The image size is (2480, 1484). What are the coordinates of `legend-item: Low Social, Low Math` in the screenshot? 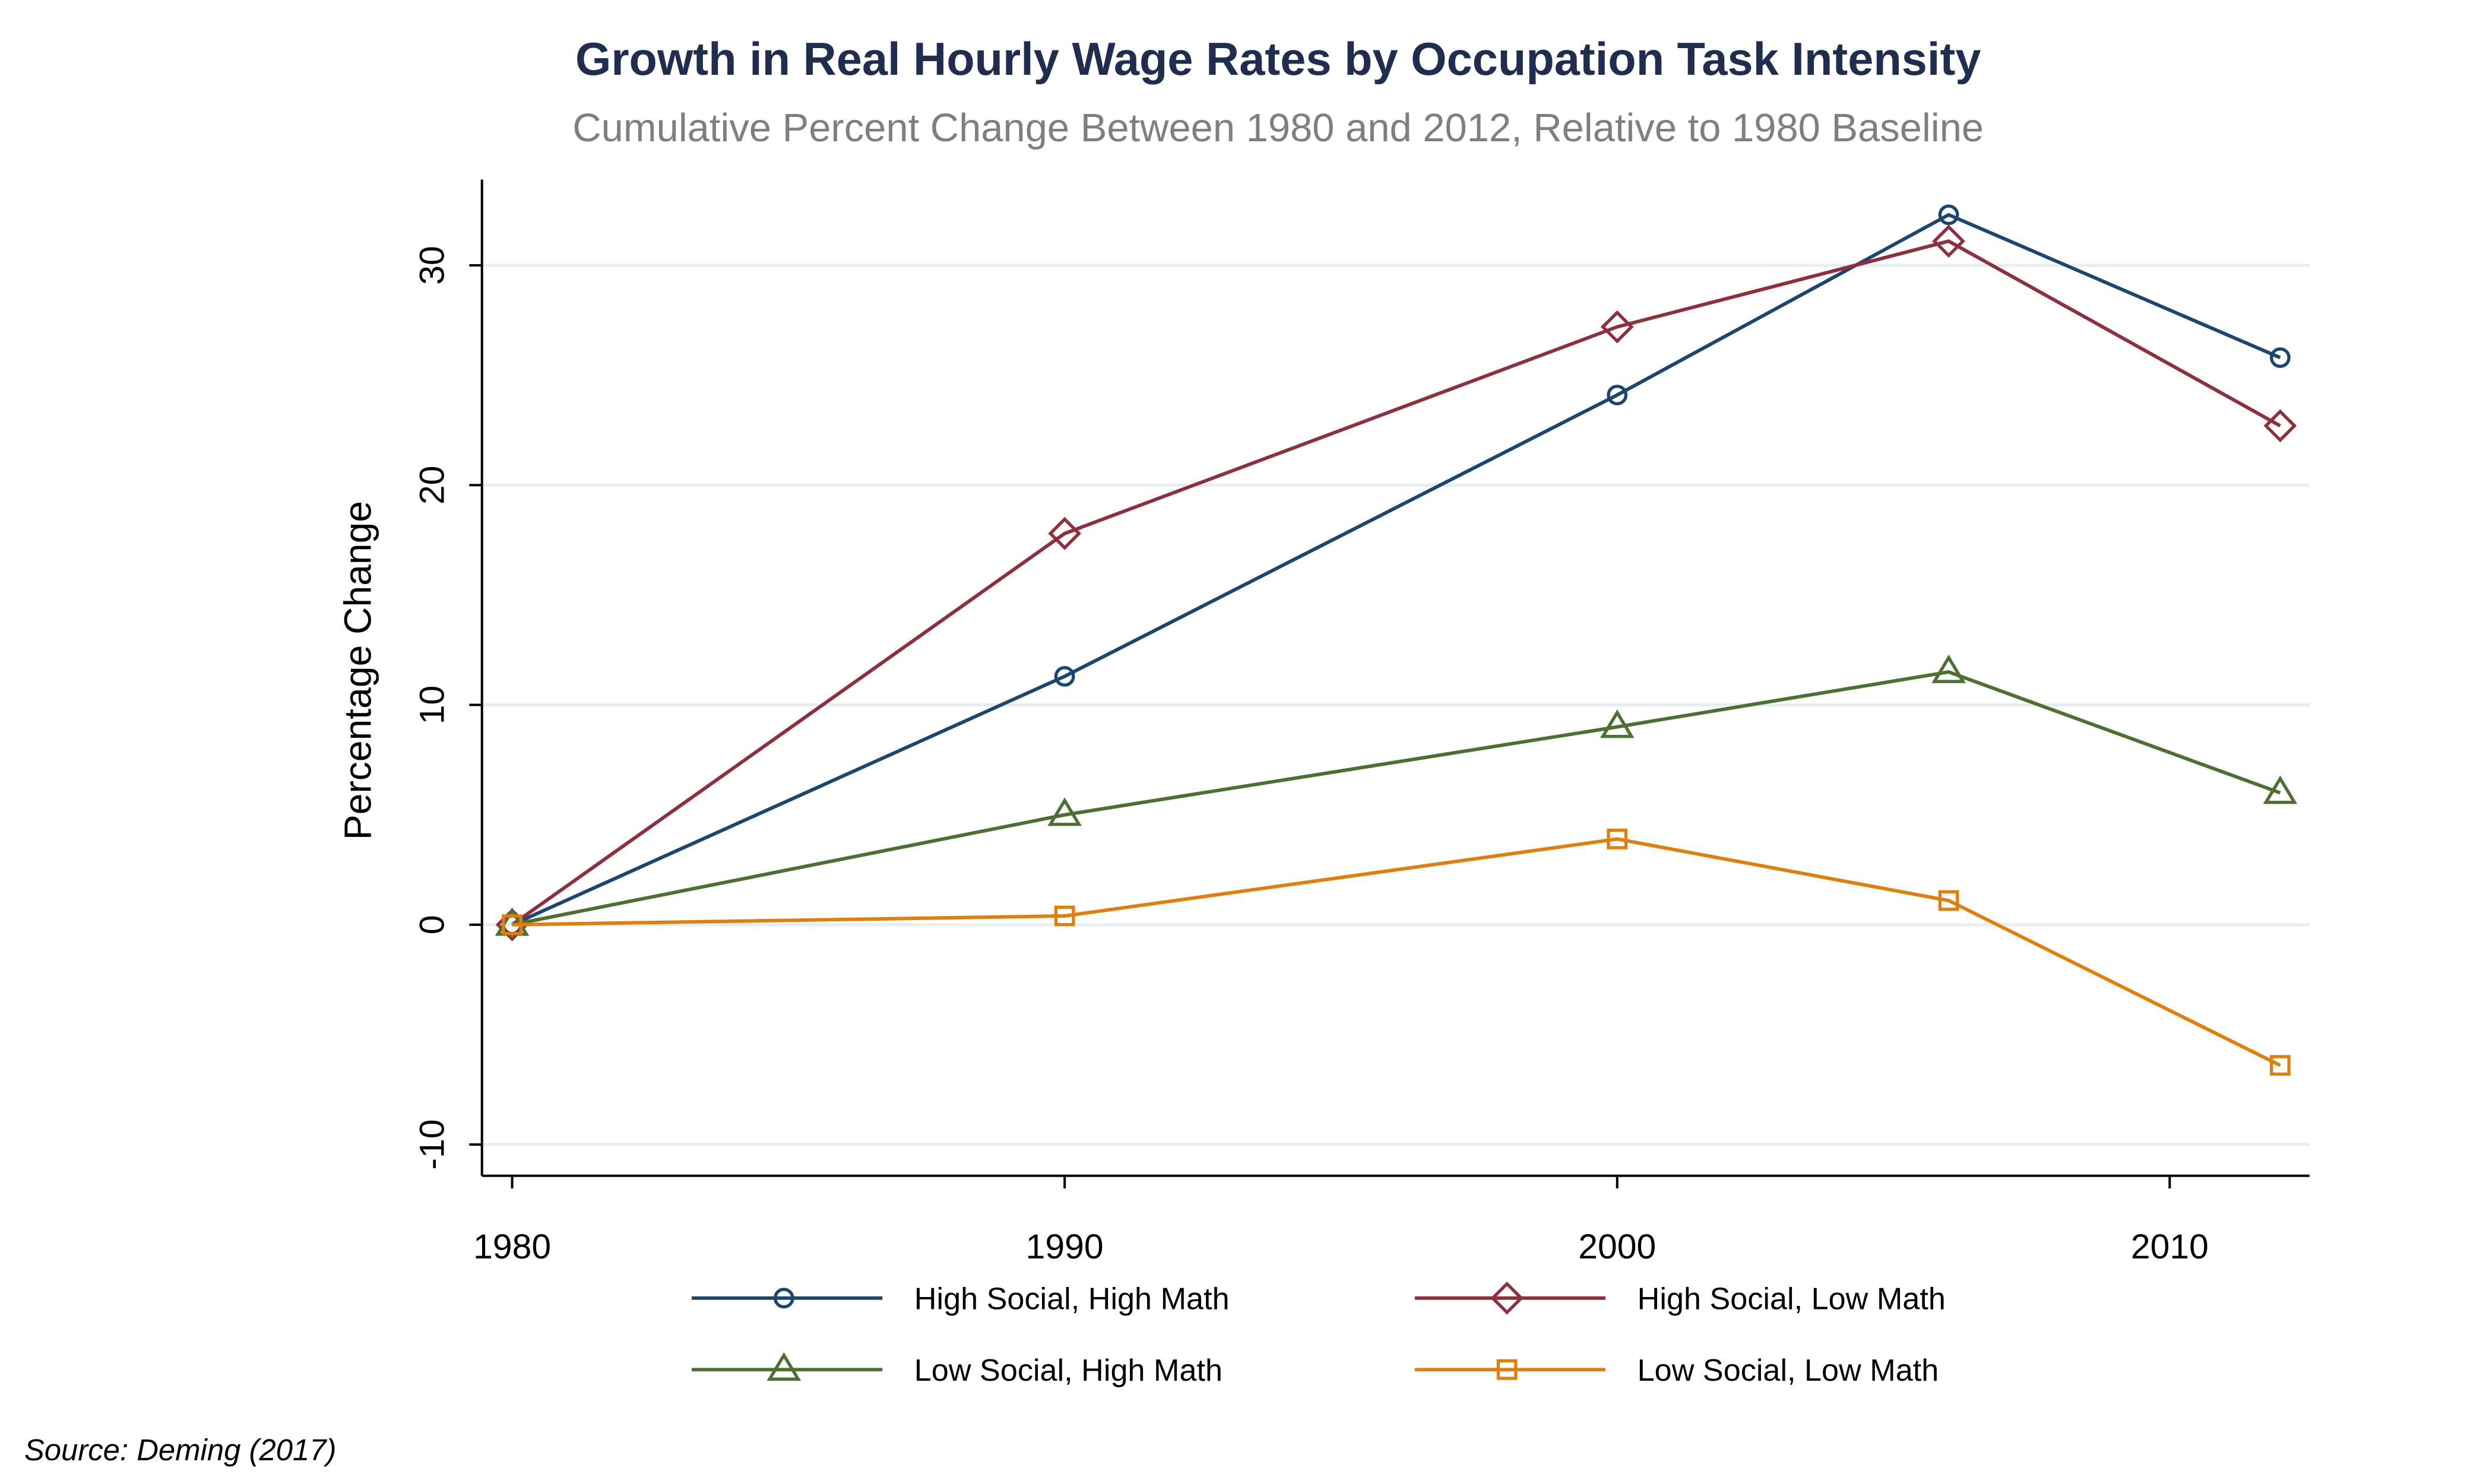 It's located at (1676, 1370).